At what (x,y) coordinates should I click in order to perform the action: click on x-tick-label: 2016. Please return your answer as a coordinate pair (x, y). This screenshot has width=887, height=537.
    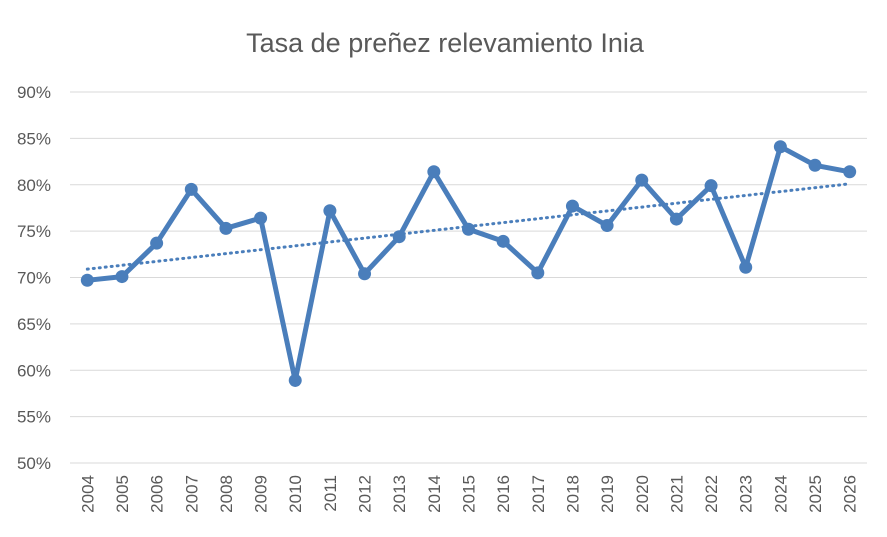
    Looking at the image, I should click on (503, 494).